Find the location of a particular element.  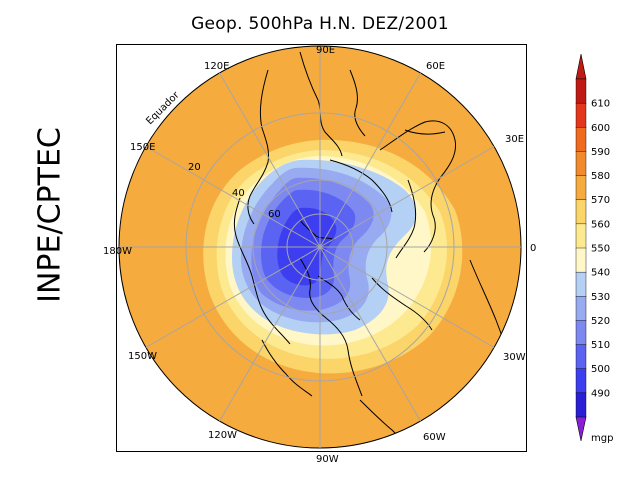

colorbar-arrow-high is located at coordinates (581, 66).